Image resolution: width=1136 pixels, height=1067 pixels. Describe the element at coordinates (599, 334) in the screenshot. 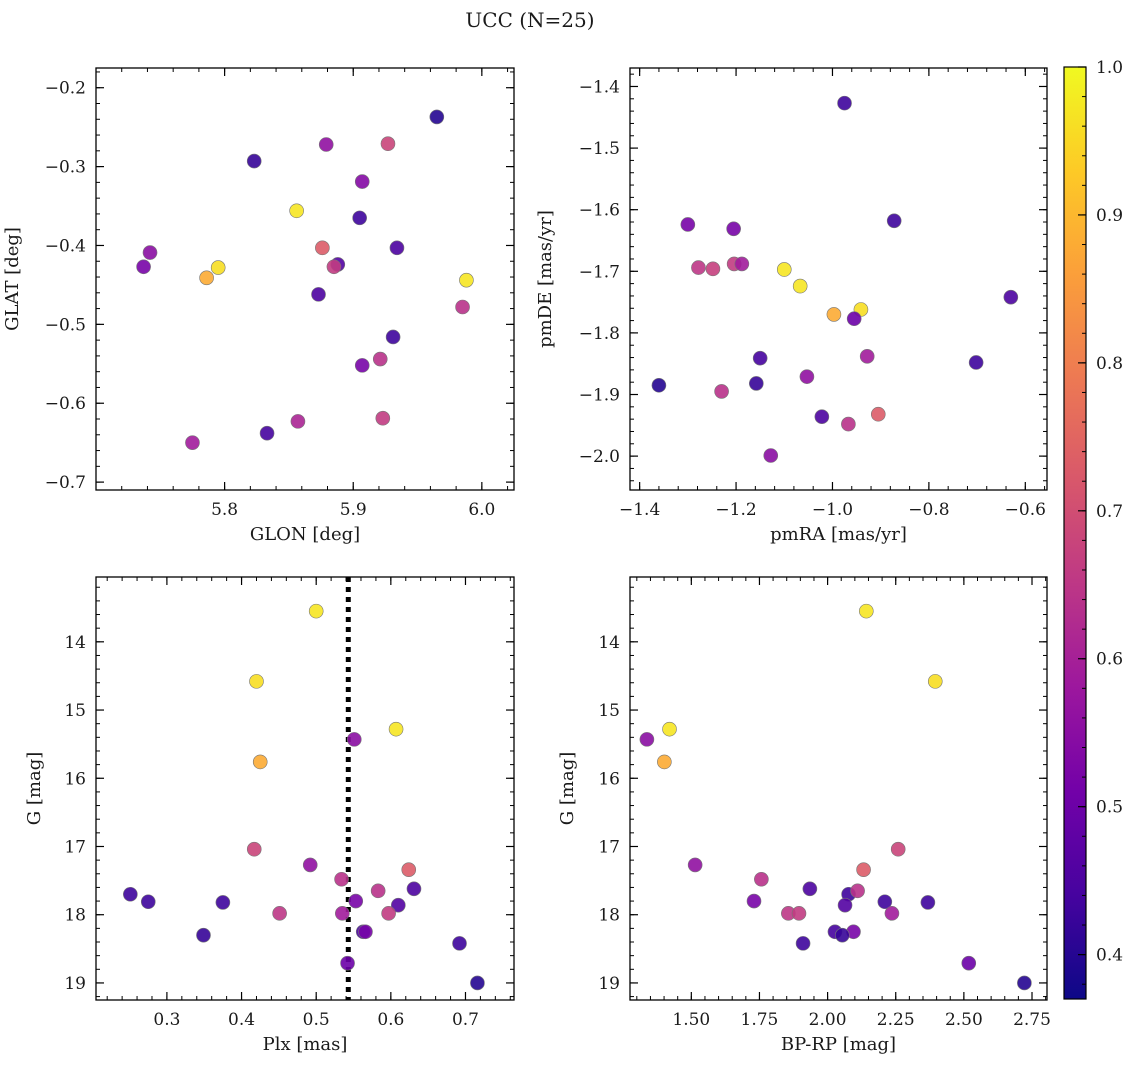

I see `y-tick-label: −1.8` at that location.